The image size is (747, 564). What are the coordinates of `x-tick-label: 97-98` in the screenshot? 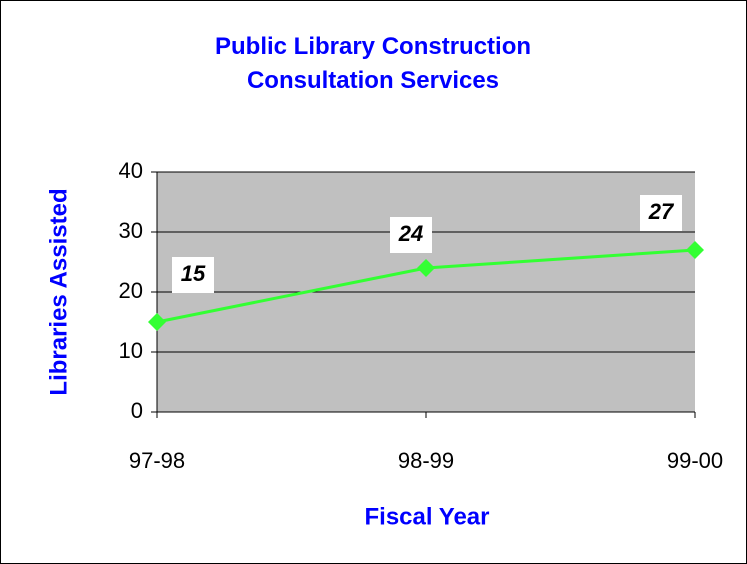 It's located at (157, 460).